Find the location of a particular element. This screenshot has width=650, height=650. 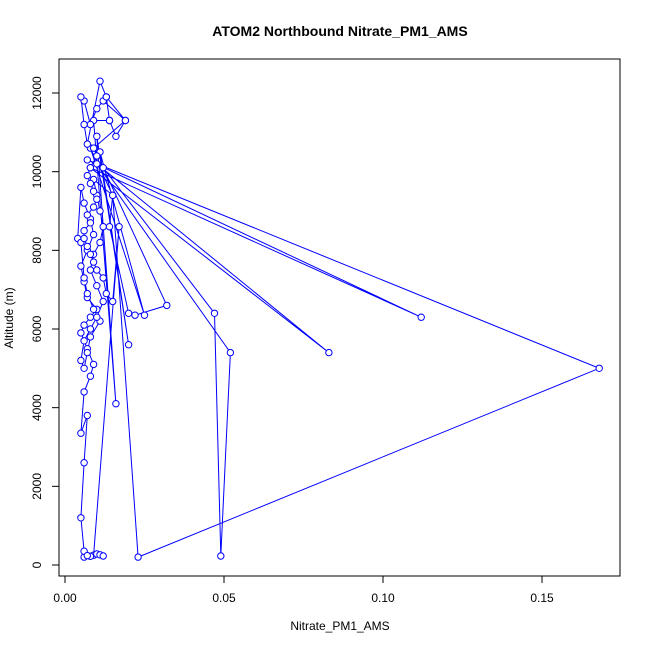

x-tick-label: 0.05 is located at coordinates (224, 598).